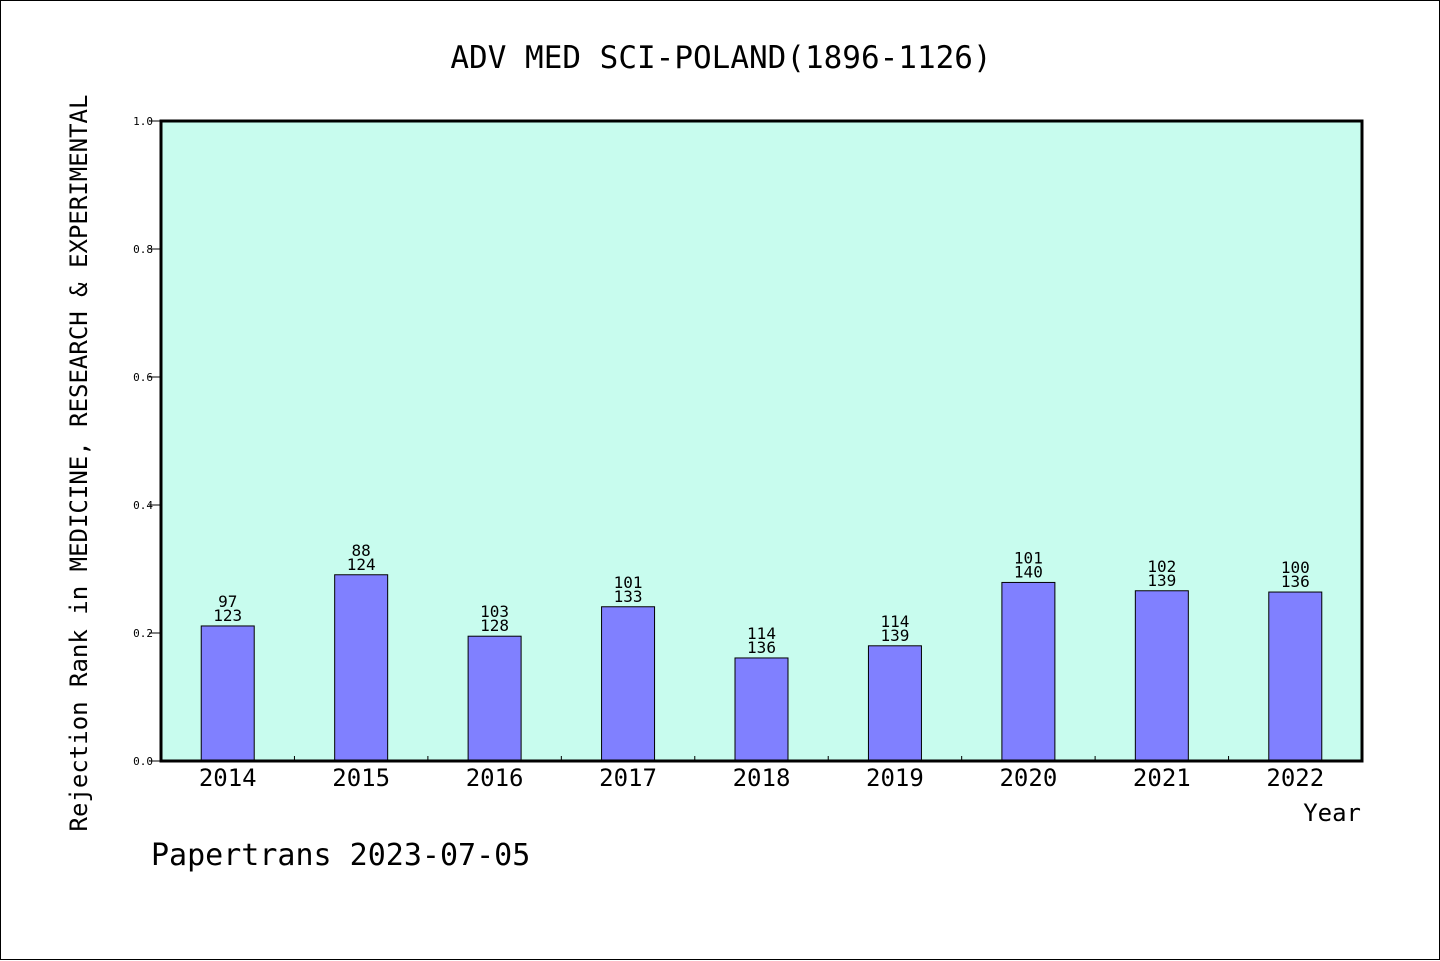 The height and width of the screenshot is (961, 1440). Describe the element at coordinates (143, 249) in the screenshot. I see `y-tick-label: 0.8` at that location.